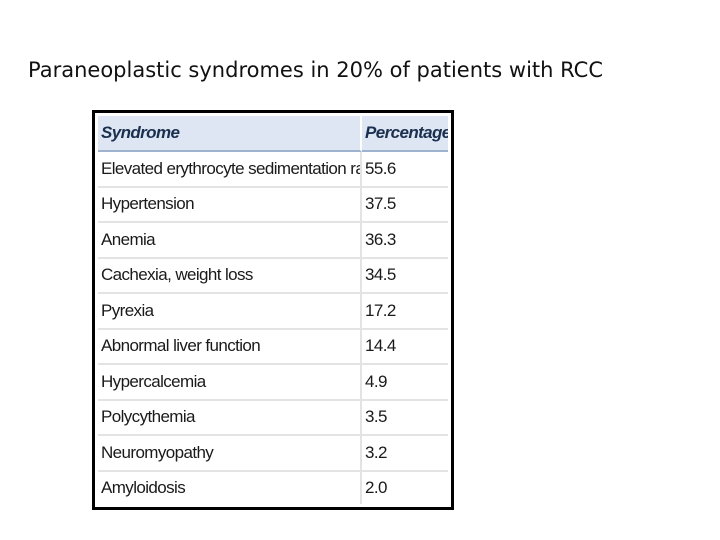 This screenshot has width=720, height=540. Describe the element at coordinates (230, 134) in the screenshot. I see `column-header-syndrome: Syndrome` at that location.